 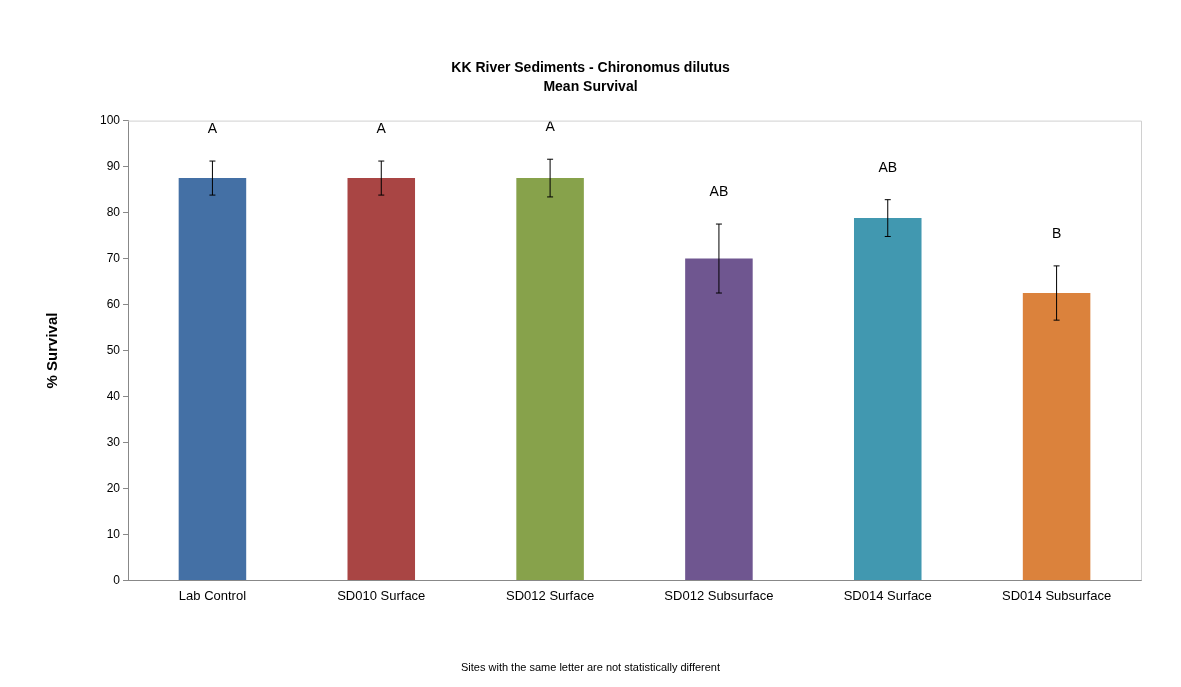 What do you see at coordinates (113, 349) in the screenshot?
I see `y-tick-label: 50` at bounding box center [113, 349].